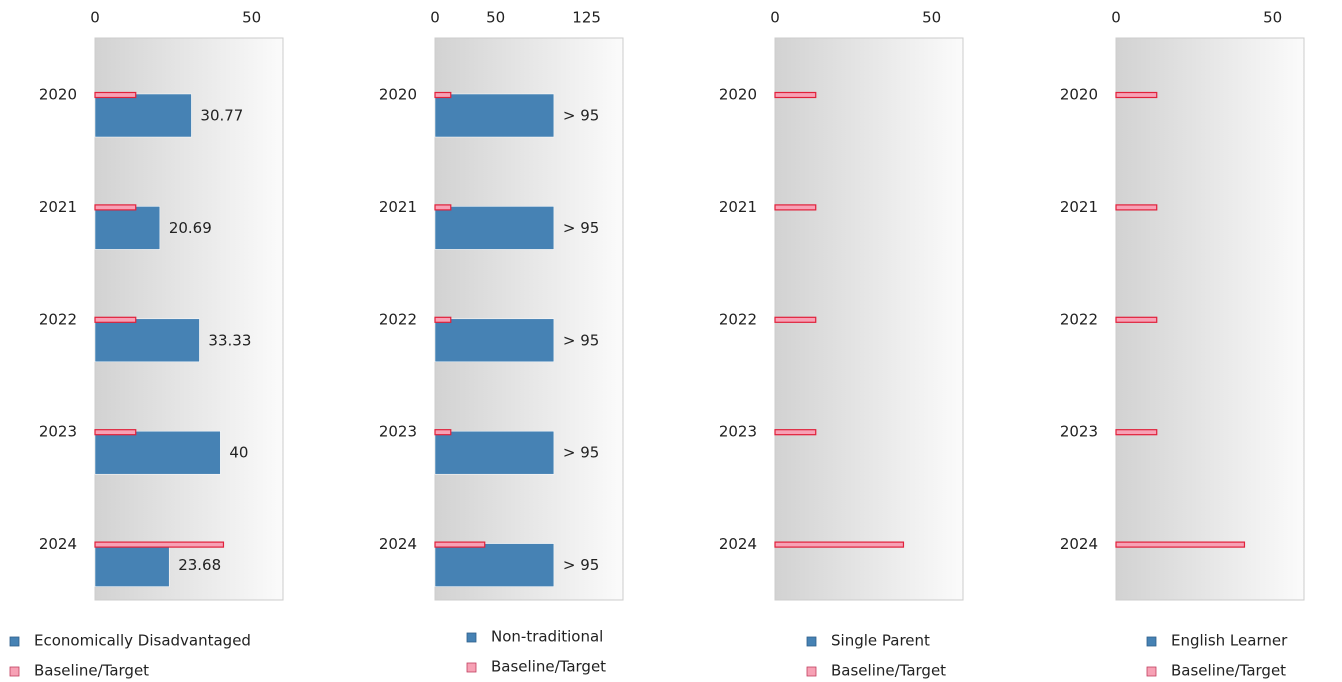  Describe the element at coordinates (190, 228) in the screenshot. I see `value-label: 20.69` at that location.